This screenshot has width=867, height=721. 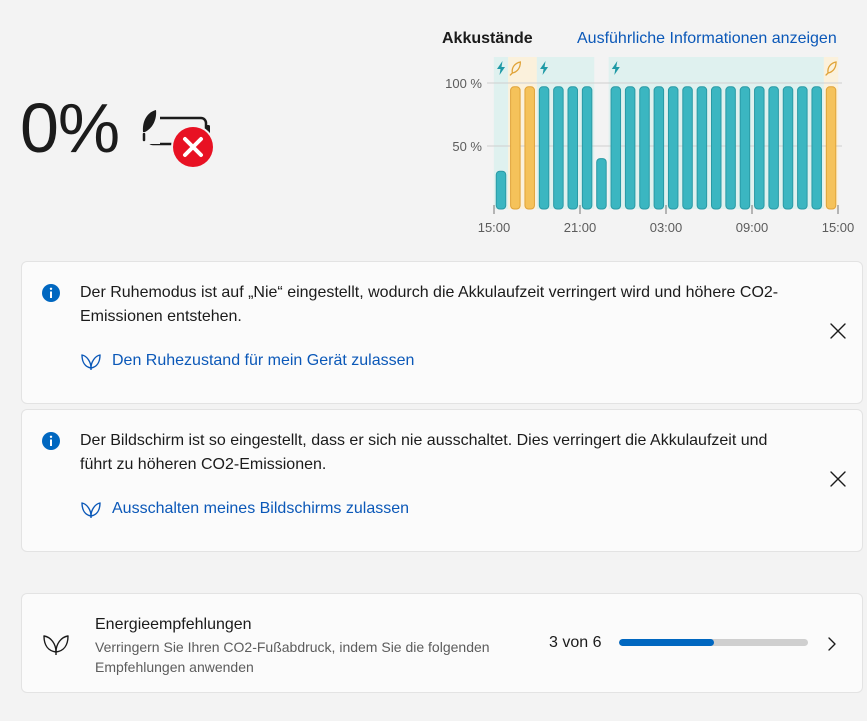 What do you see at coordinates (575, 642) in the screenshot?
I see `recommendation-count: 3 von 6` at bounding box center [575, 642].